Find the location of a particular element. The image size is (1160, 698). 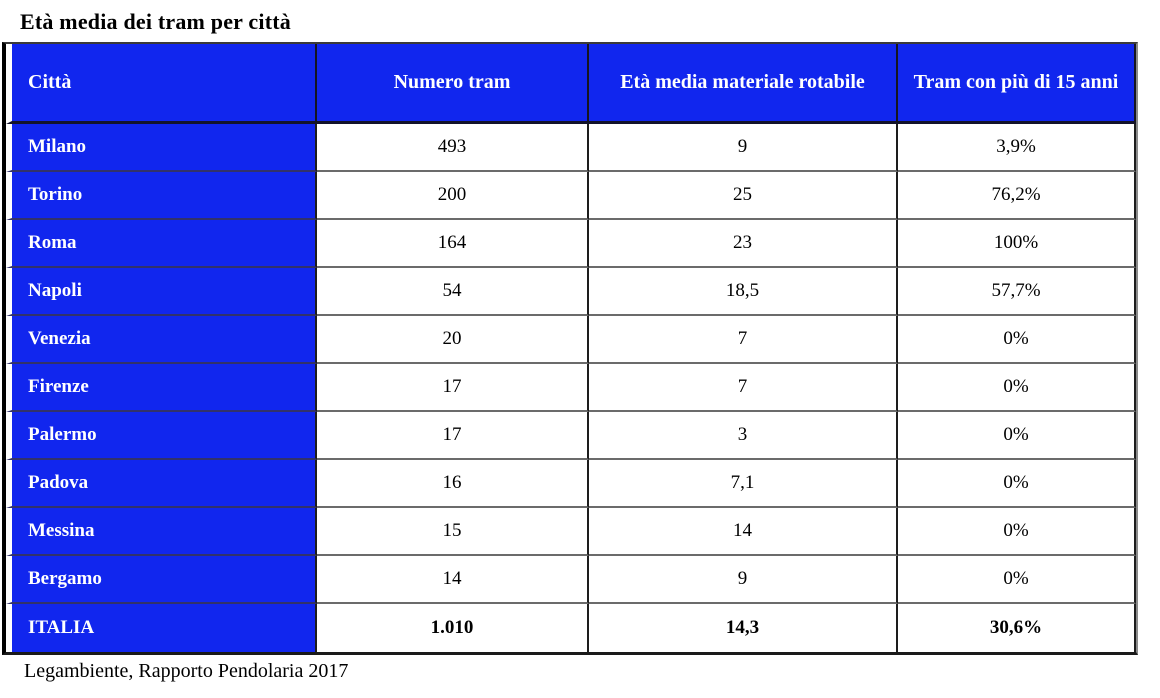

table-row-milano: Milano 493 9 3,9% is located at coordinates (571, 148).